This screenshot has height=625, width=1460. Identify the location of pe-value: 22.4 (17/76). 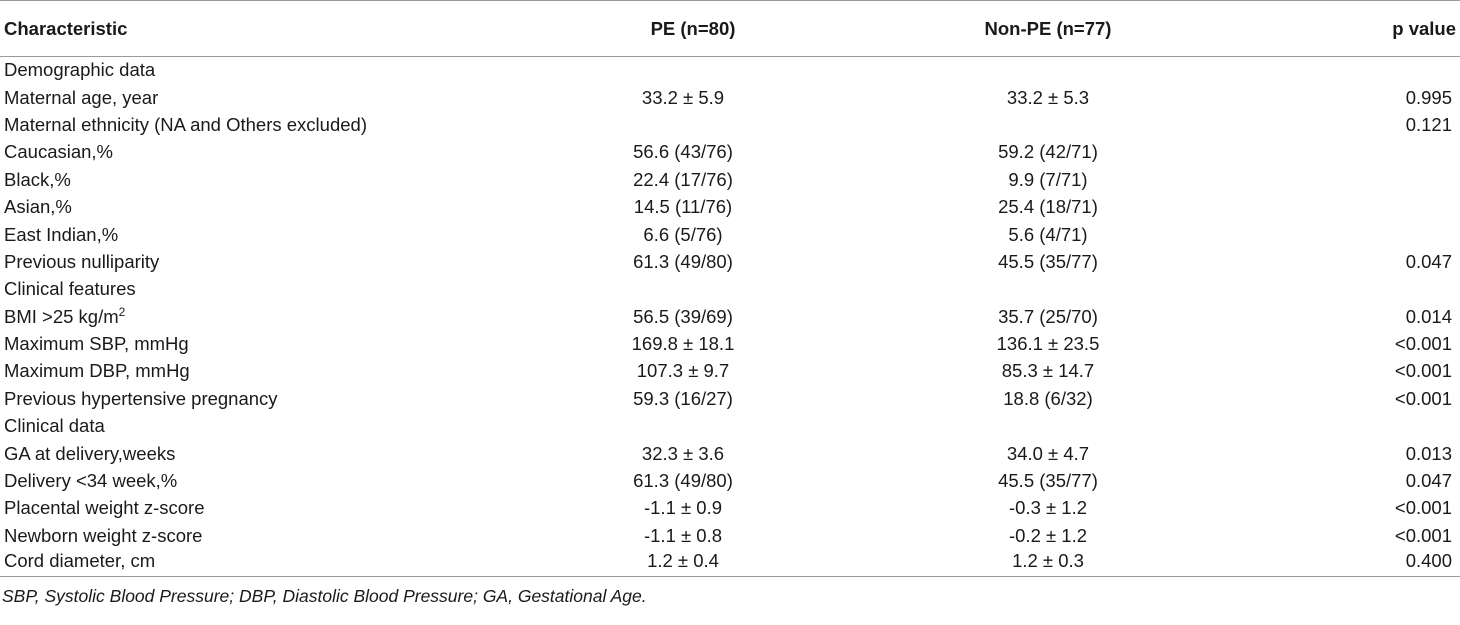
(683, 179).